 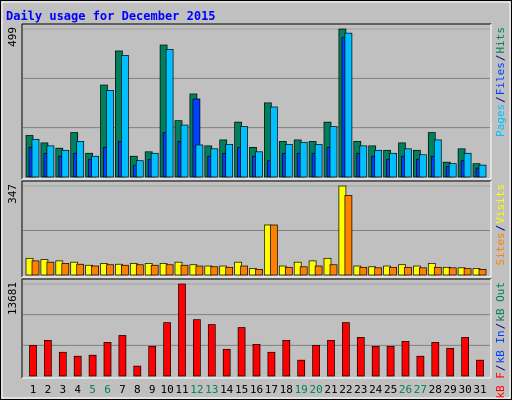 What do you see at coordinates (376, 389) in the screenshot?
I see `x-tick-label: 24` at bounding box center [376, 389].